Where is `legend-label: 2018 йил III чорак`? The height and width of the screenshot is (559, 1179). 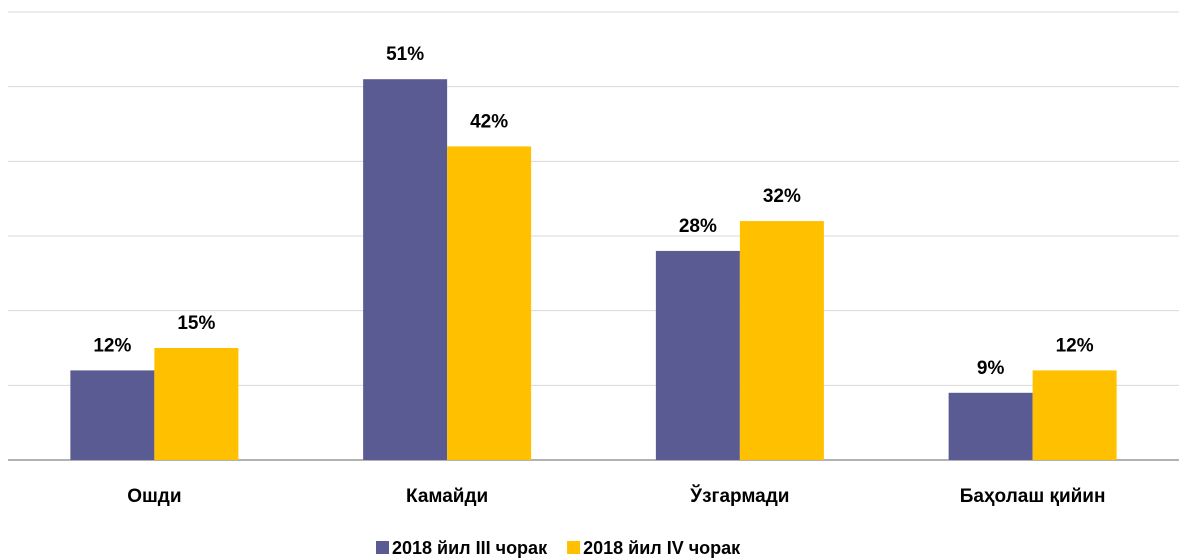 legend-label: 2018 йил III чорак is located at coordinates (470, 548).